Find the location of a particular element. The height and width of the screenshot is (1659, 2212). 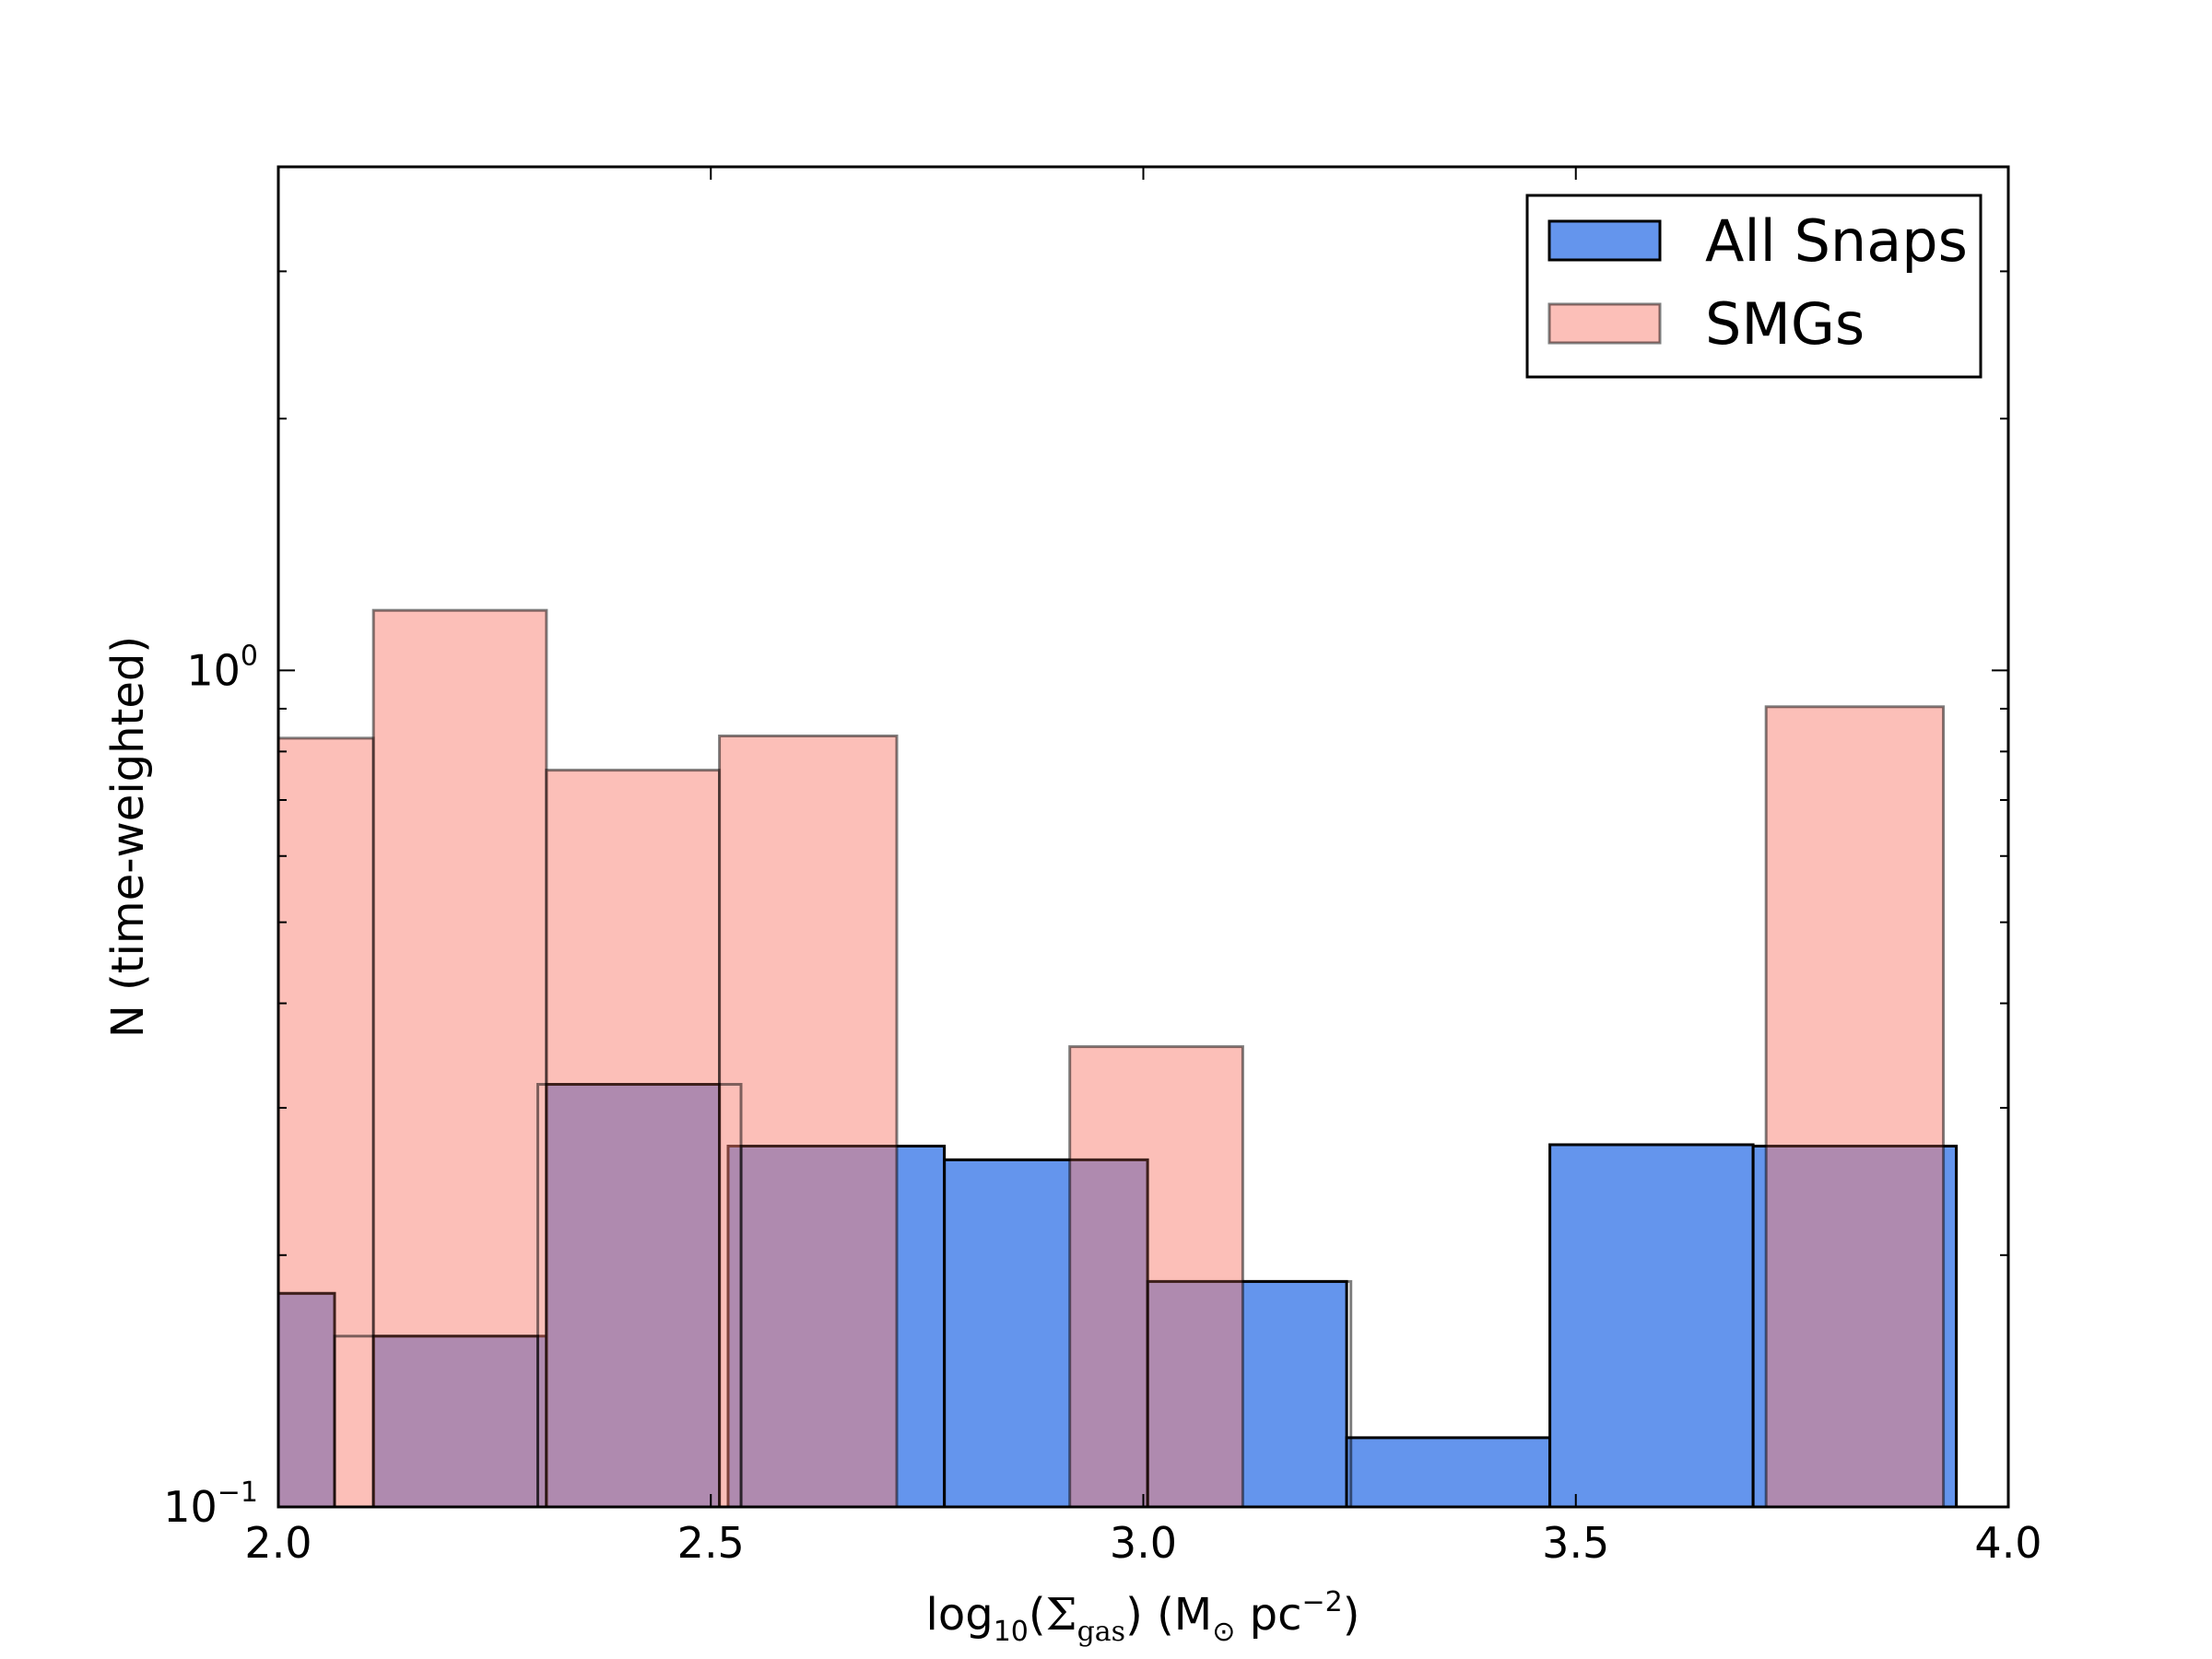

bar-series1-bin4 is located at coordinates (1156, 1276).